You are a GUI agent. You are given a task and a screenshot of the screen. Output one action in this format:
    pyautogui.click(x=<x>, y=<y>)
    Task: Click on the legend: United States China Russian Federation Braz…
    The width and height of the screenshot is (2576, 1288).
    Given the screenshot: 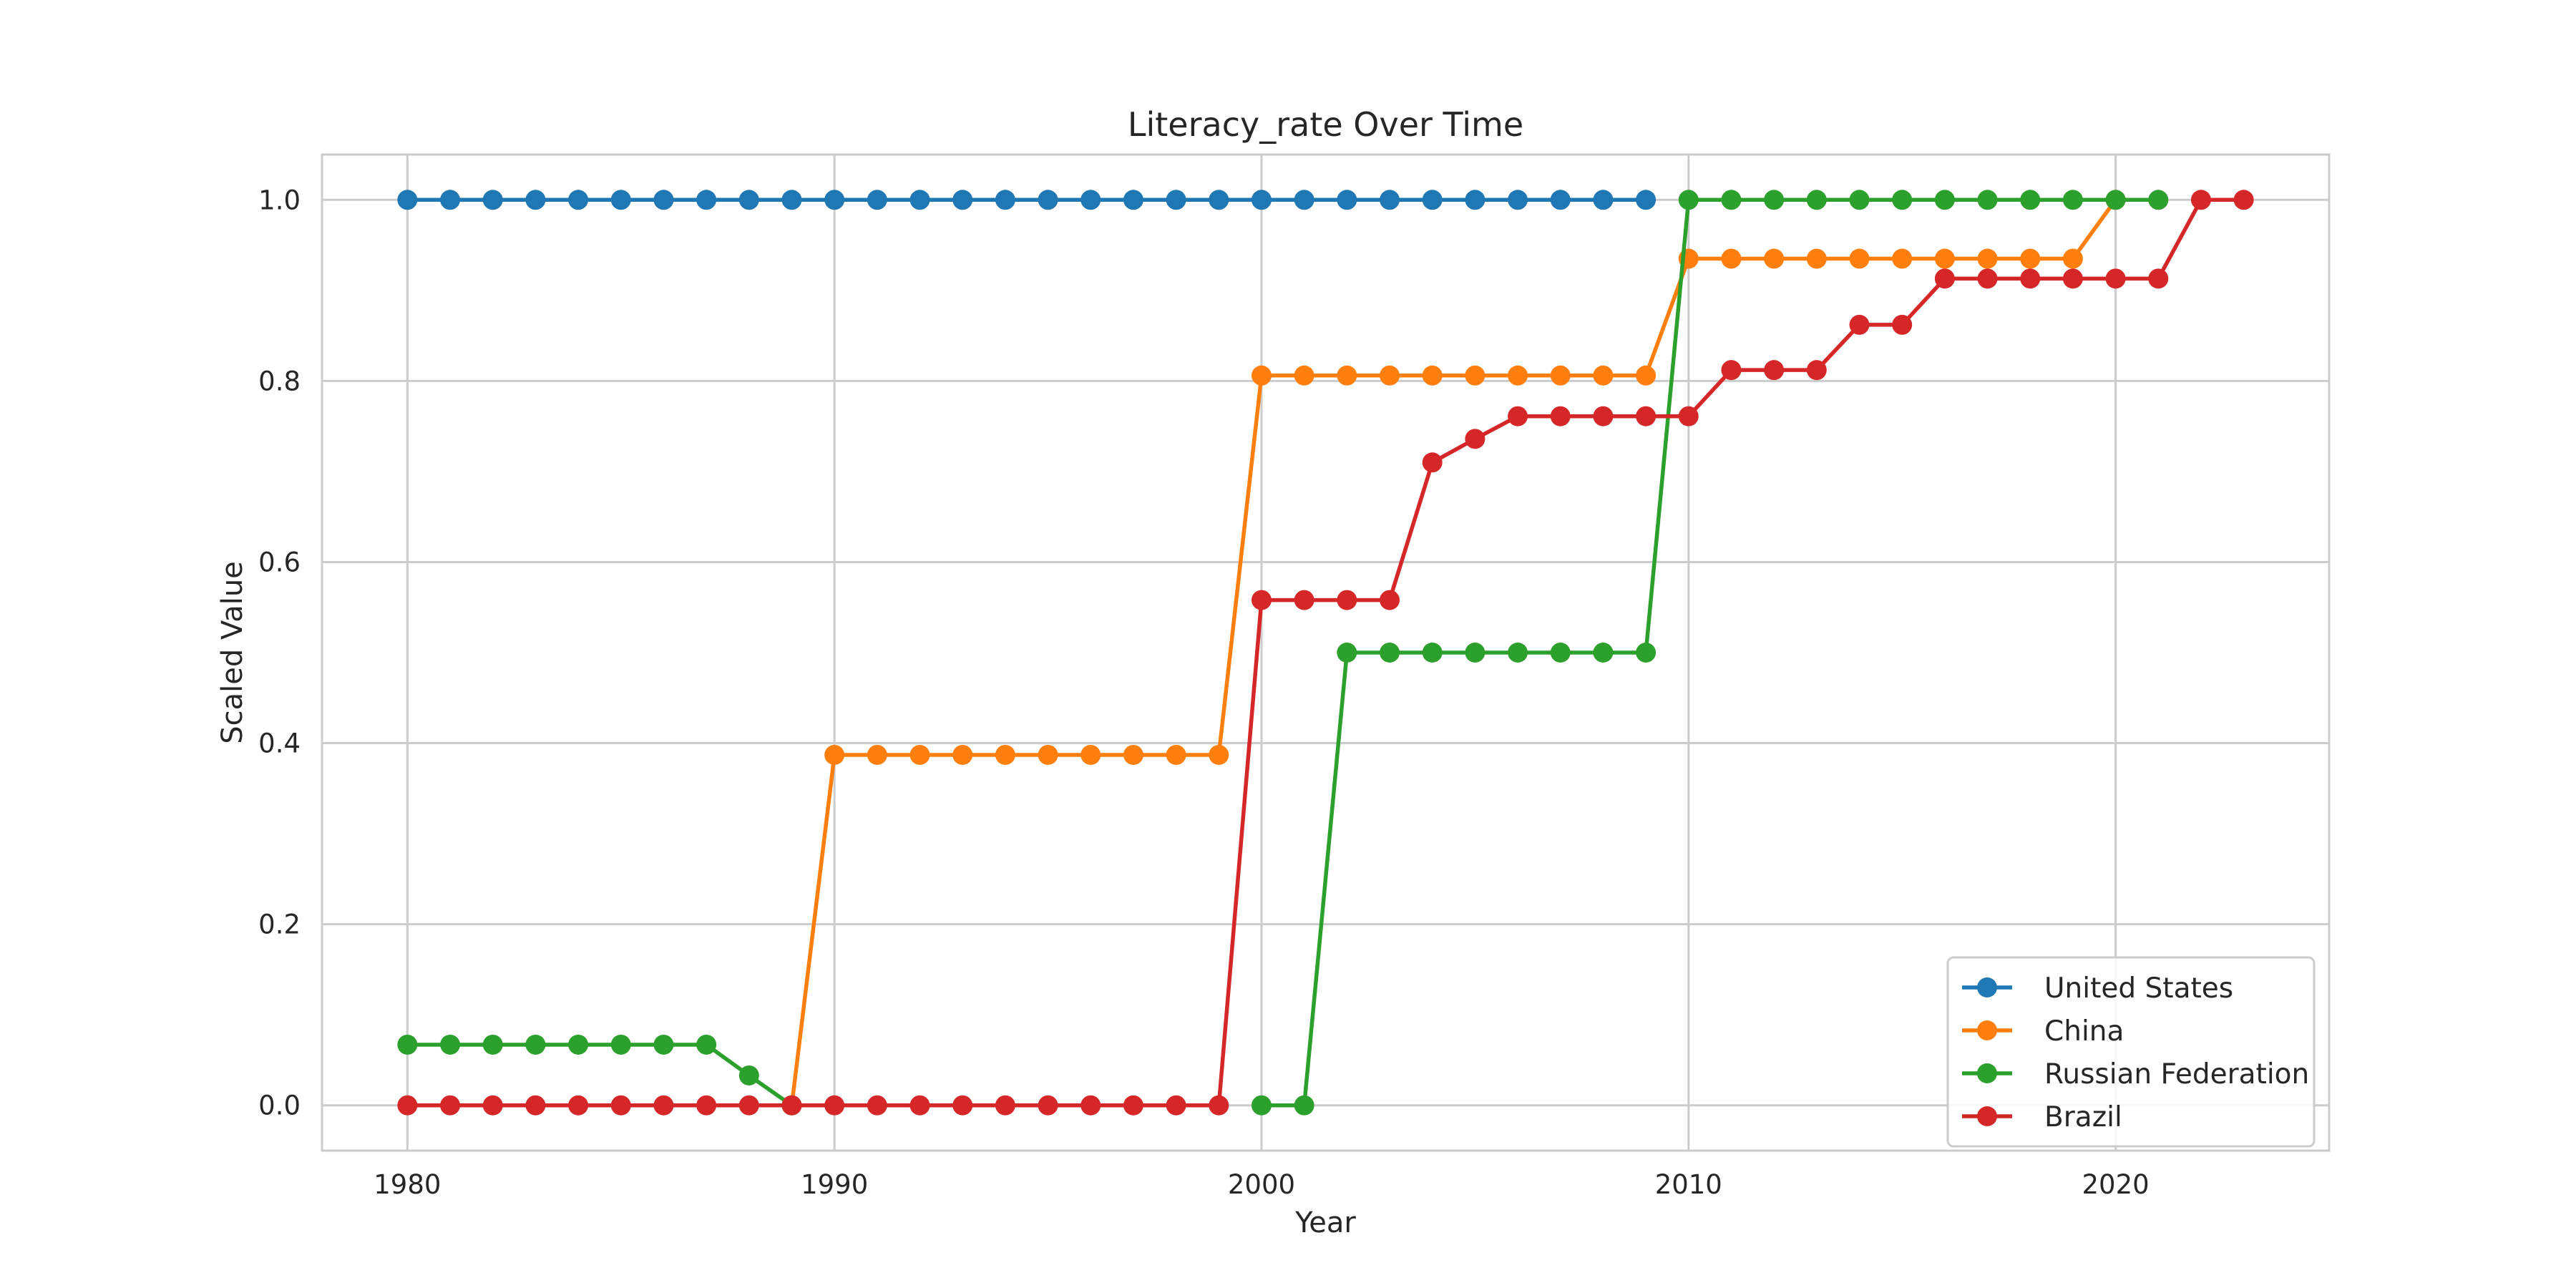 What is the action you would take?
    pyautogui.click(x=2131, y=1052)
    